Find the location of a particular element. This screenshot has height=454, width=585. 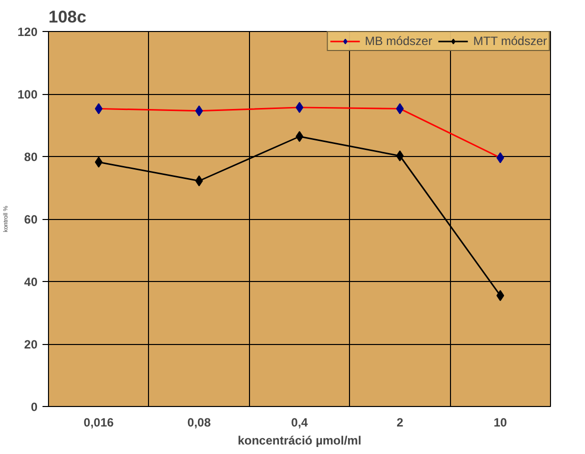

y-tick-label: 20 is located at coordinates (31, 345).